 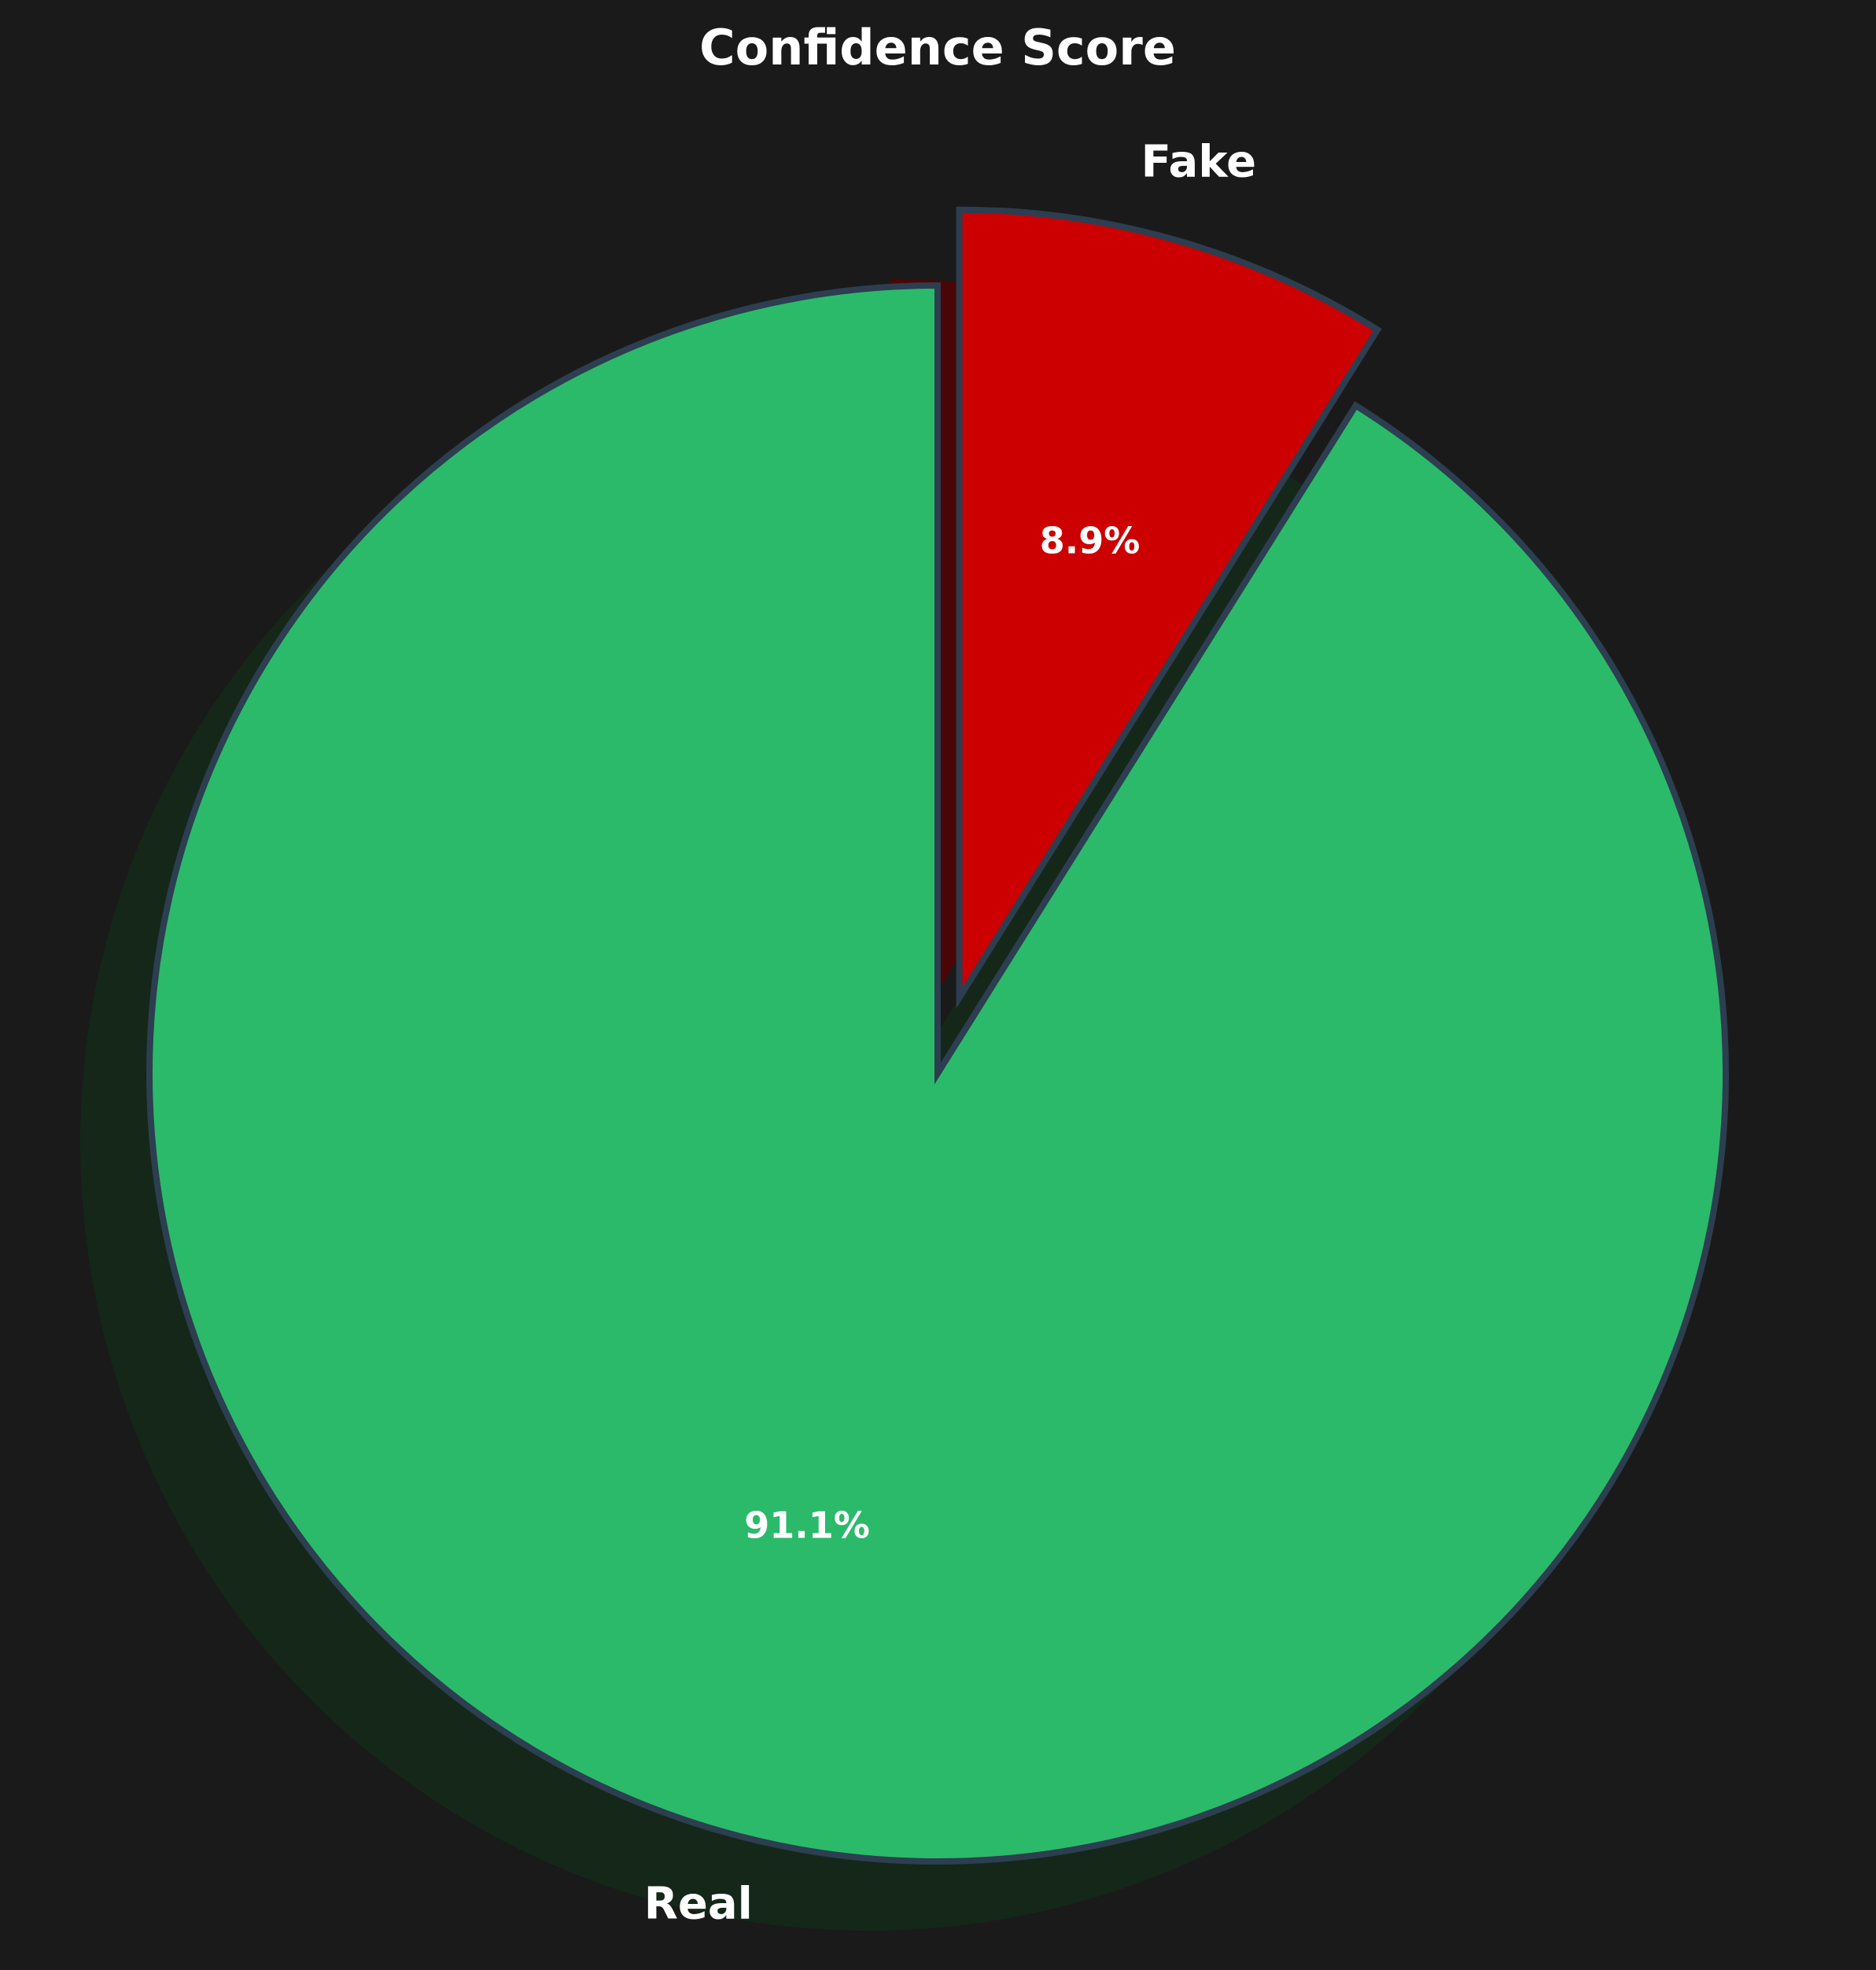 What do you see at coordinates (699, 1905) in the screenshot?
I see `slice-label-real: Real` at bounding box center [699, 1905].